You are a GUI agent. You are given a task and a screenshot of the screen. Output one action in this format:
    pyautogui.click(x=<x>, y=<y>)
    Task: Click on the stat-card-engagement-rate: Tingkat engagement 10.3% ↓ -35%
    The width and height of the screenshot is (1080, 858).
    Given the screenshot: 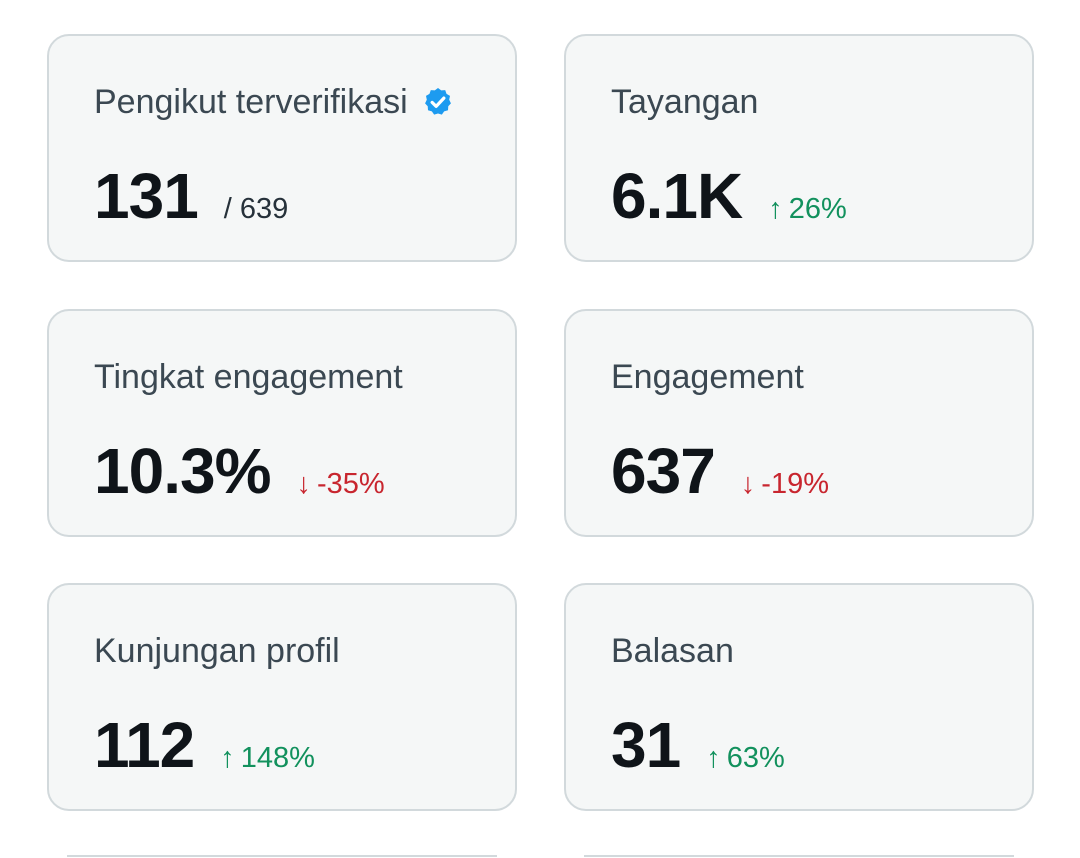 What is the action you would take?
    pyautogui.click(x=282, y=423)
    